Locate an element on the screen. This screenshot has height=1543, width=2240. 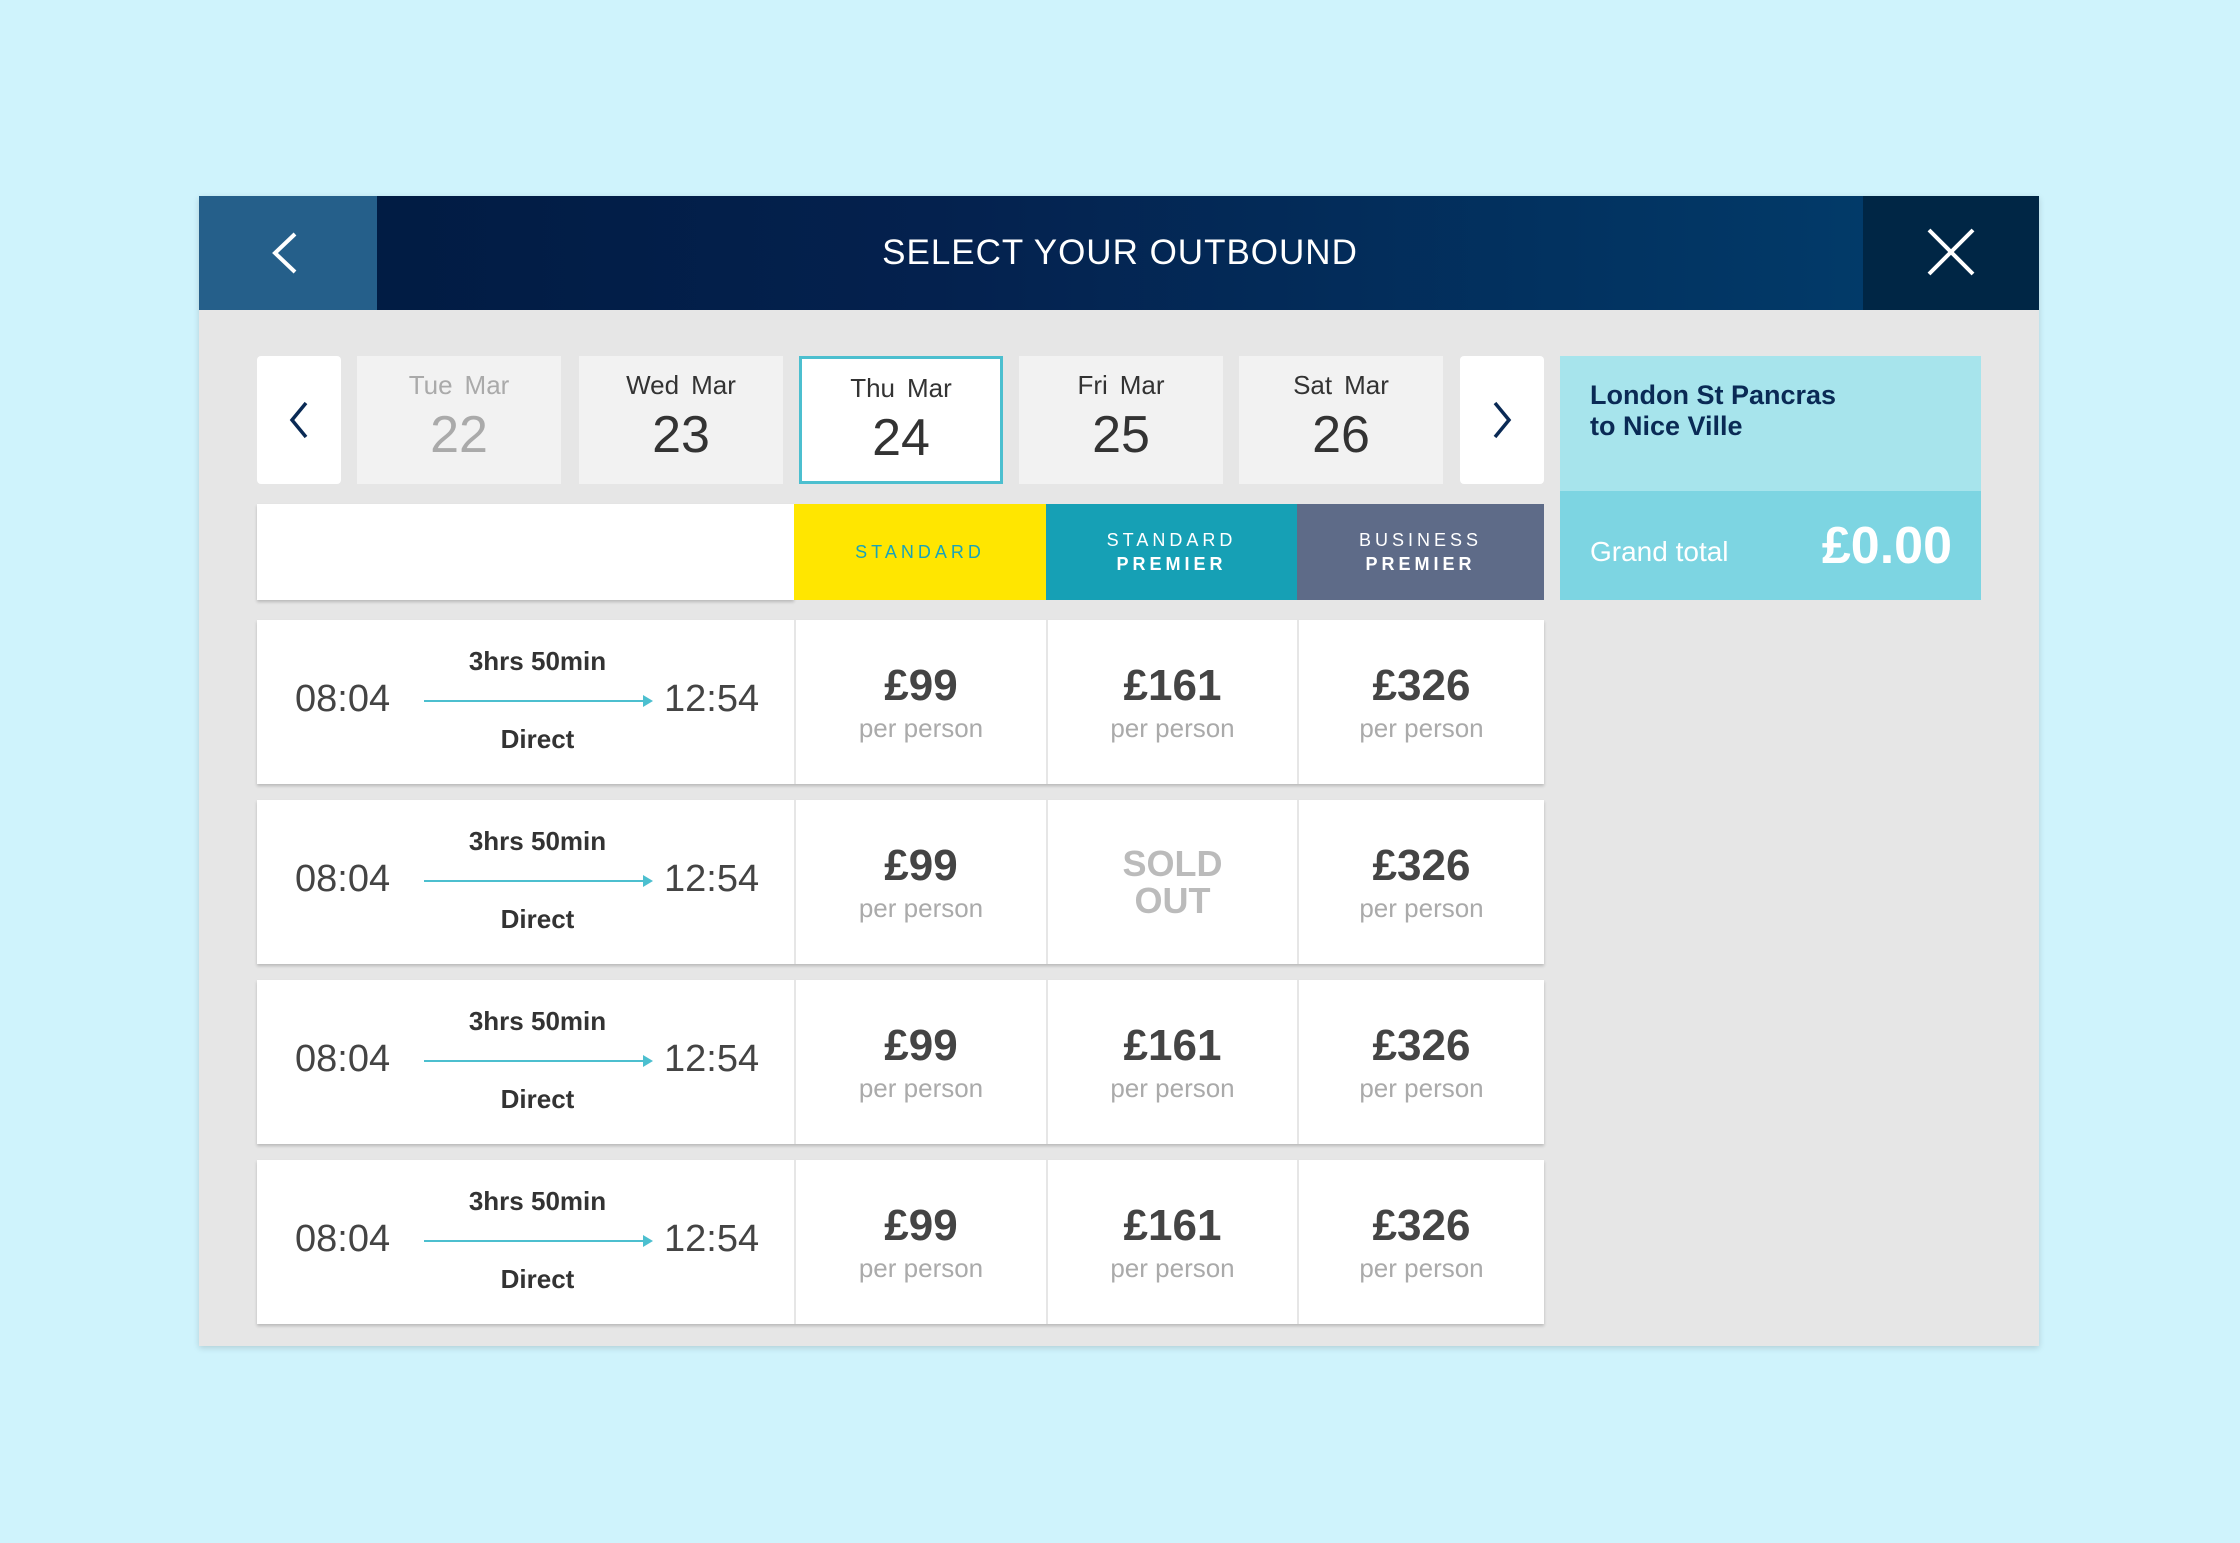
date-label: Sat Mar is located at coordinates (1341, 385).